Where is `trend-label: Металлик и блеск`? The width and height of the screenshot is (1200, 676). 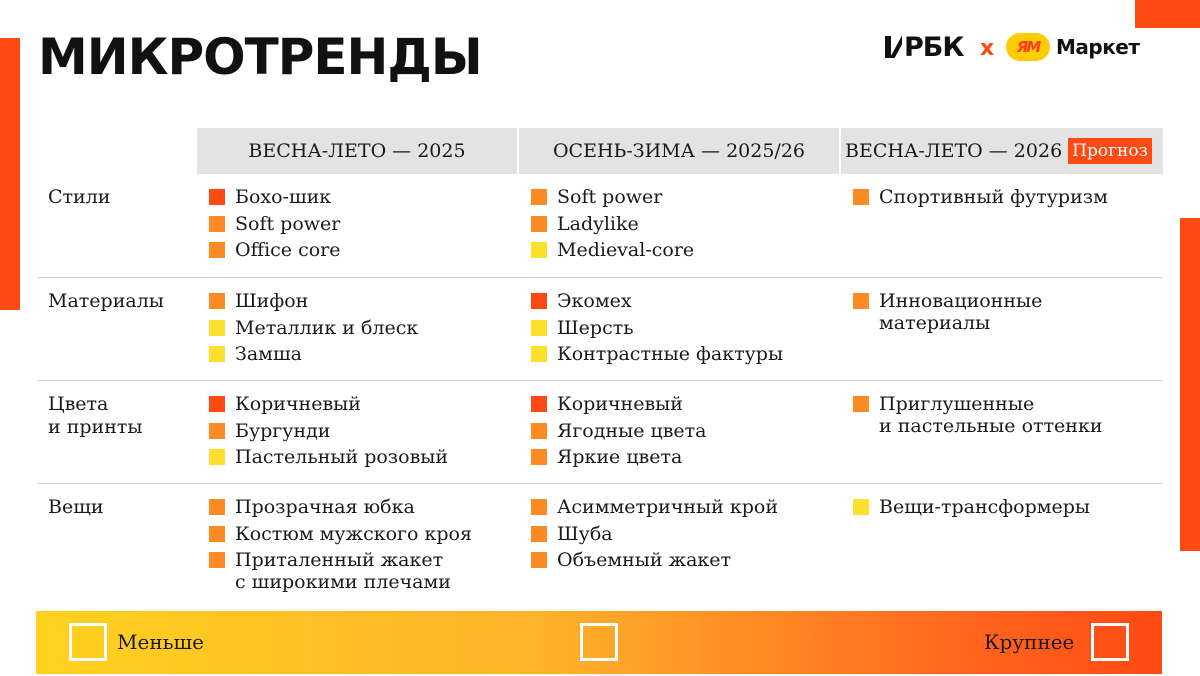
trend-label: Металлик и блеск is located at coordinates (327, 327).